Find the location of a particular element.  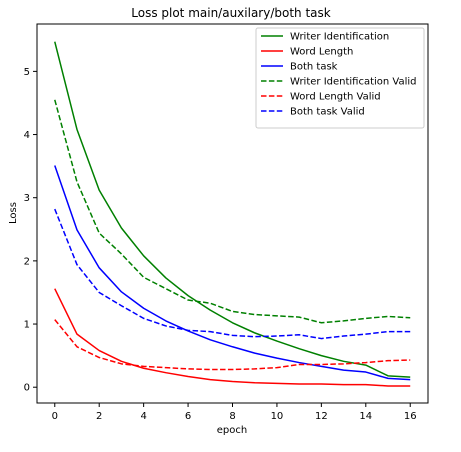

y-axis-label: Loss is located at coordinates (13, 213).